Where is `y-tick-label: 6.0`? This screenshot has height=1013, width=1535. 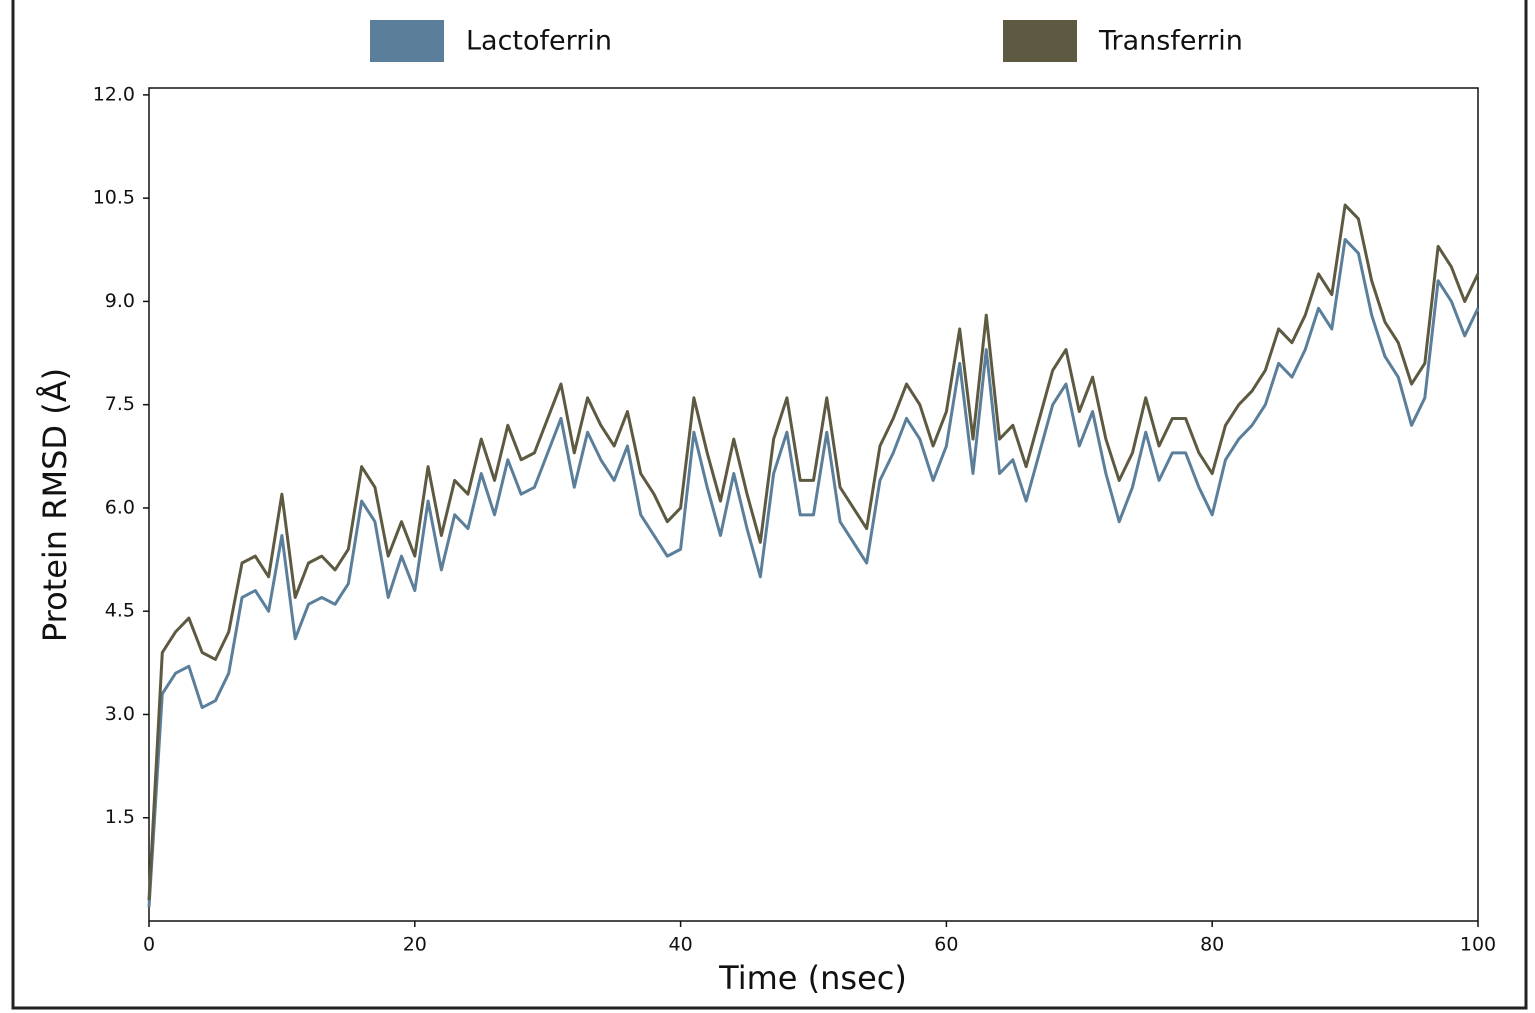 y-tick-label: 6.0 is located at coordinates (120, 507).